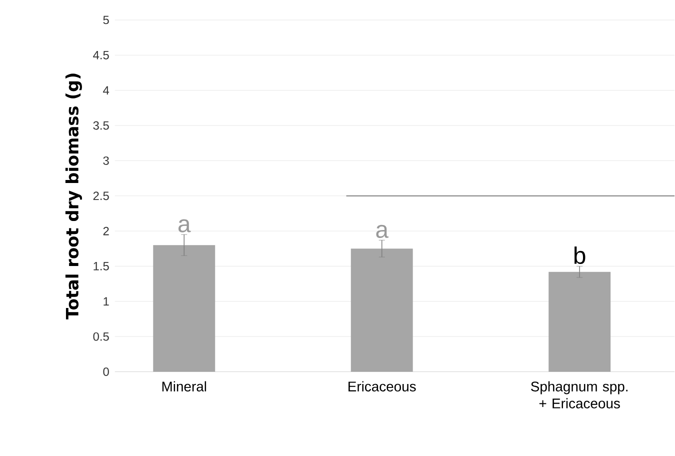 The width and height of the screenshot is (675, 456). I want to click on y-tick-label: 2, so click(106, 231).